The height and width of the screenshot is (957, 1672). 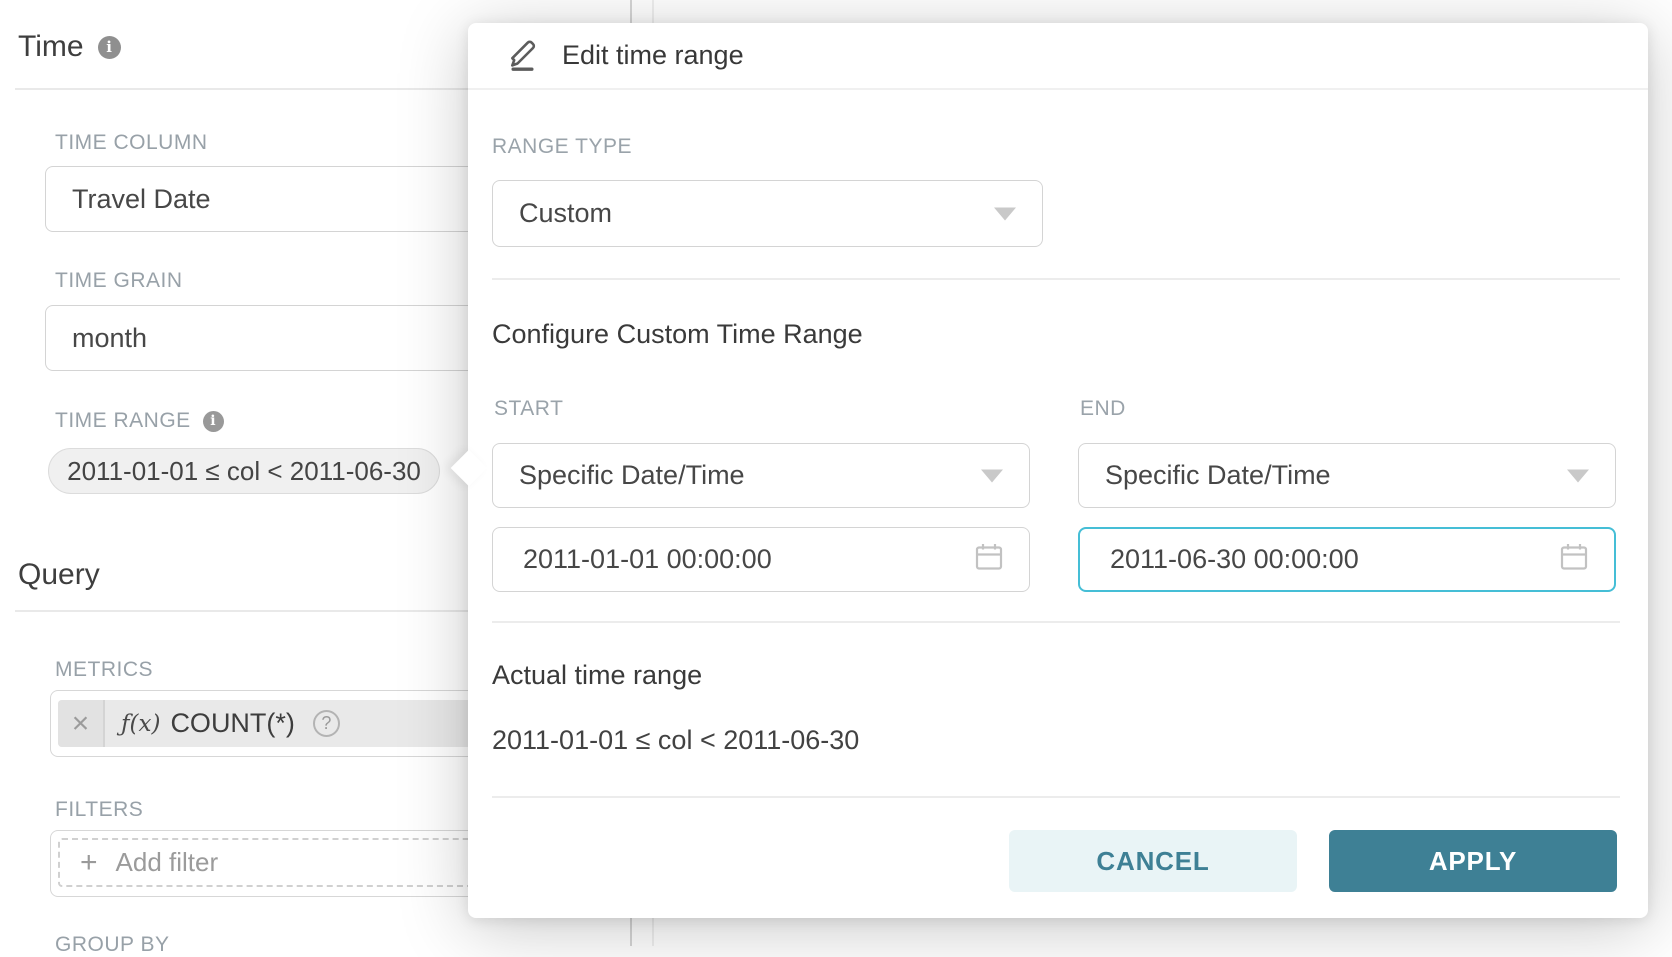 What do you see at coordinates (1347, 559) in the screenshot?
I see `end-datetime-input: 2011-06-30 00:00:00` at bounding box center [1347, 559].